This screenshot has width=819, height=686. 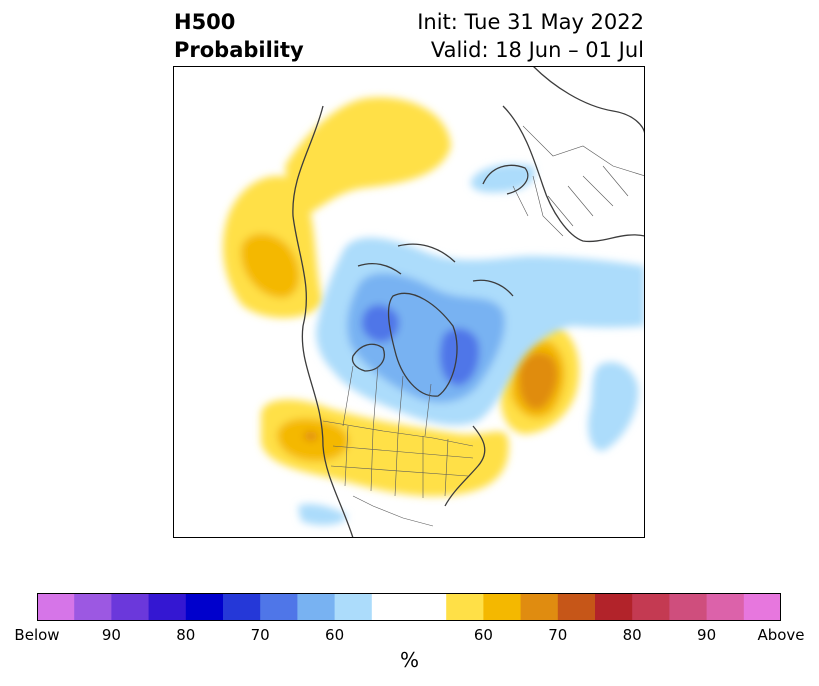 What do you see at coordinates (393, 511) in the screenshot?
I see `border-mexico` at bounding box center [393, 511].